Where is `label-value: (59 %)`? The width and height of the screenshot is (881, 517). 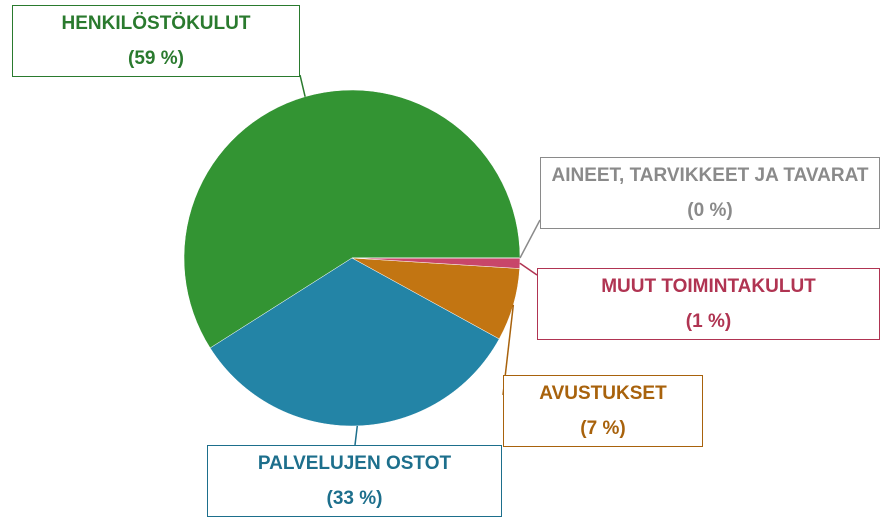
label-value: (59 %) is located at coordinates (156, 58).